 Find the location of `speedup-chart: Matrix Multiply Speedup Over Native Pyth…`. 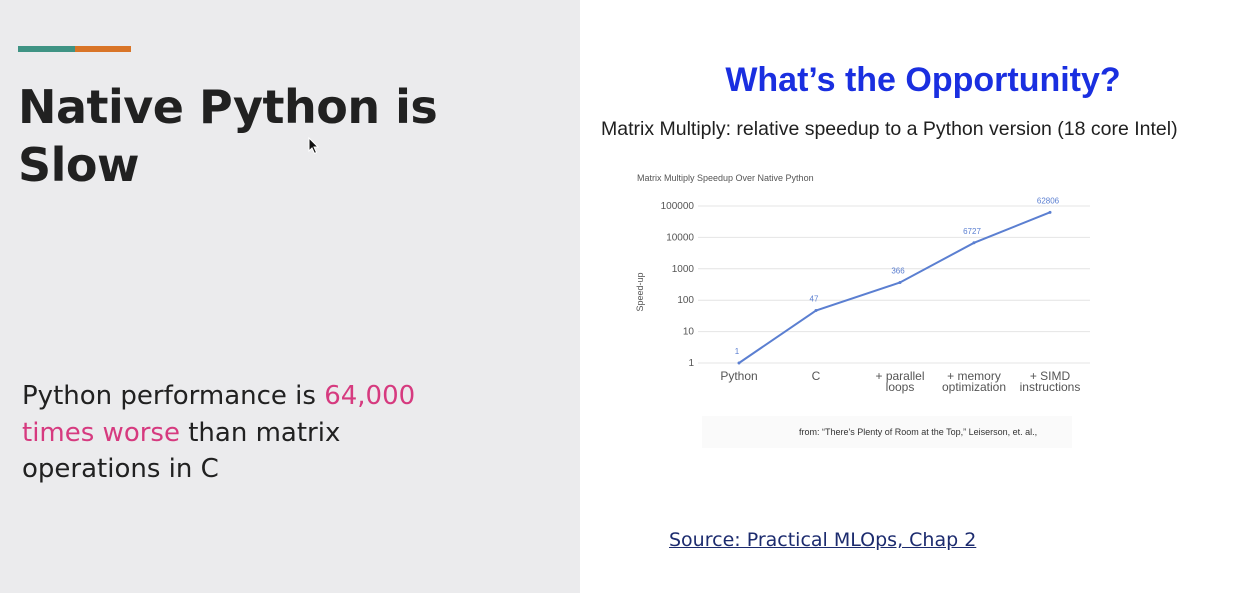

speedup-chart: Matrix Multiply Speedup Over Native Pyth… is located at coordinates (862, 283).